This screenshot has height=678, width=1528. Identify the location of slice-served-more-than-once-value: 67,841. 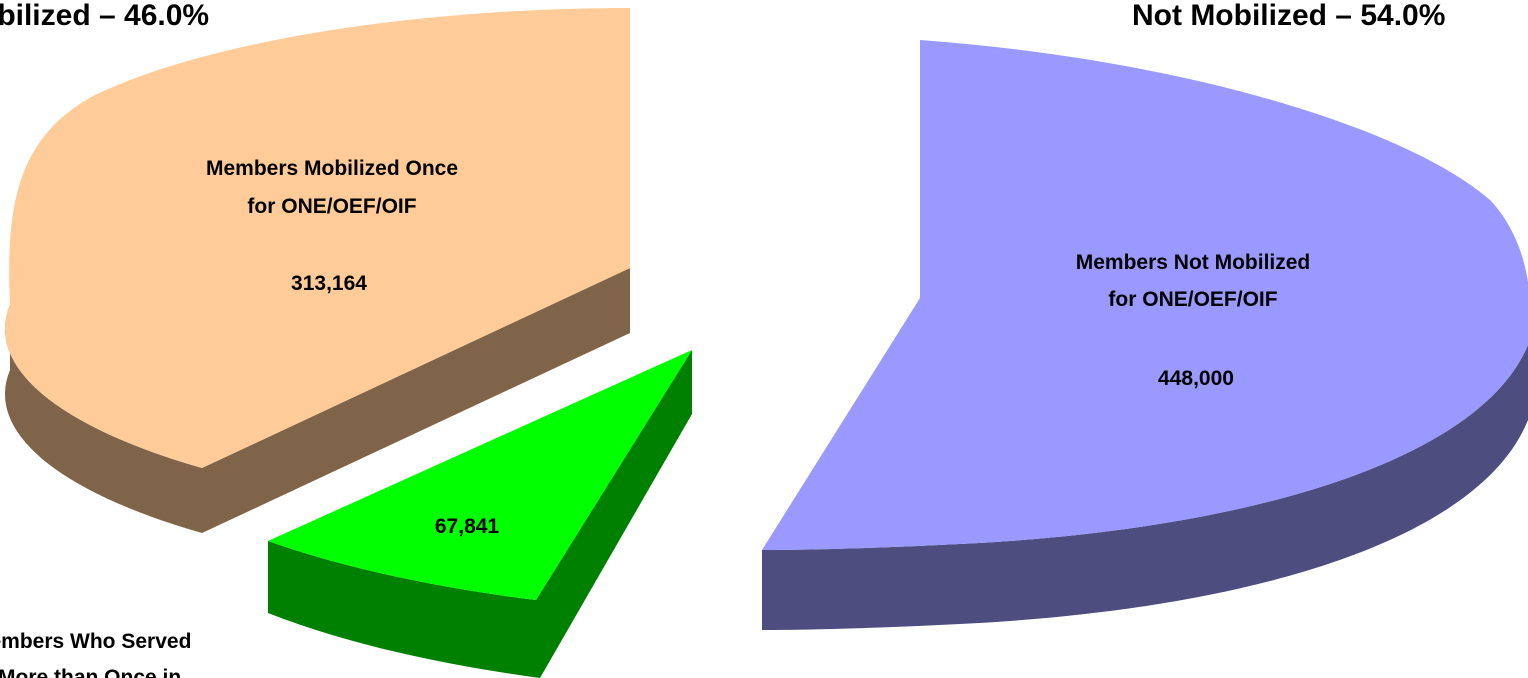
(467, 526).